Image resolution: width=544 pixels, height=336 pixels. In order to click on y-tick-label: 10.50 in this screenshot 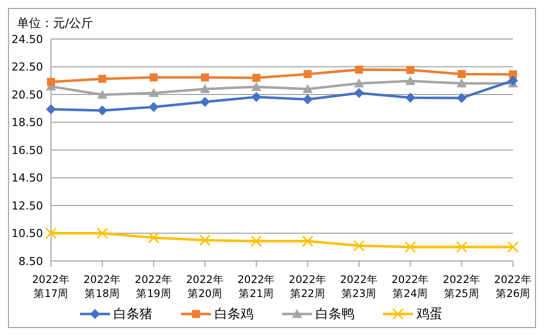, I will do `click(27, 233)`.